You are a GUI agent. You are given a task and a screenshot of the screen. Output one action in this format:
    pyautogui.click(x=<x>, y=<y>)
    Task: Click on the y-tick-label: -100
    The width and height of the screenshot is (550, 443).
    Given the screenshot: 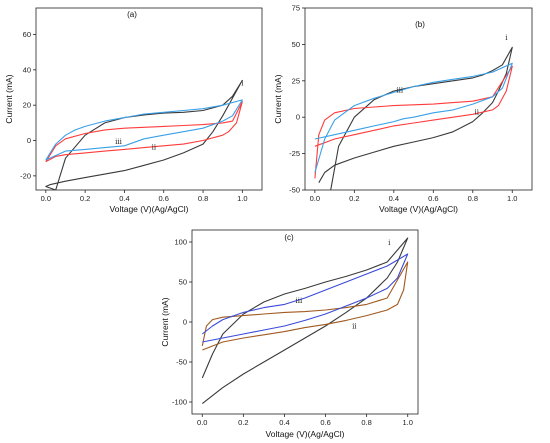 What is the action you would take?
    pyautogui.click(x=179, y=402)
    